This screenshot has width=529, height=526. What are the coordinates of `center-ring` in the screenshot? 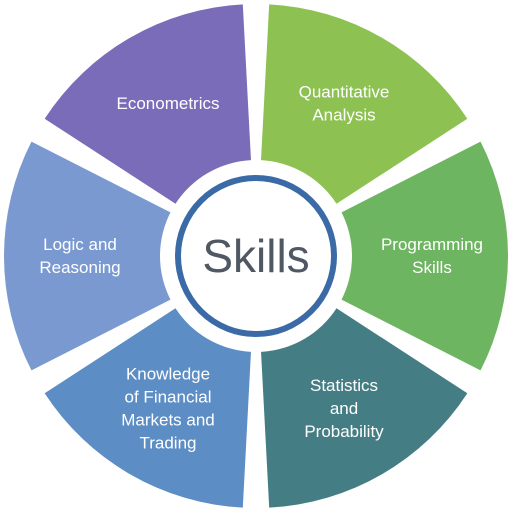 It's located at (256, 256).